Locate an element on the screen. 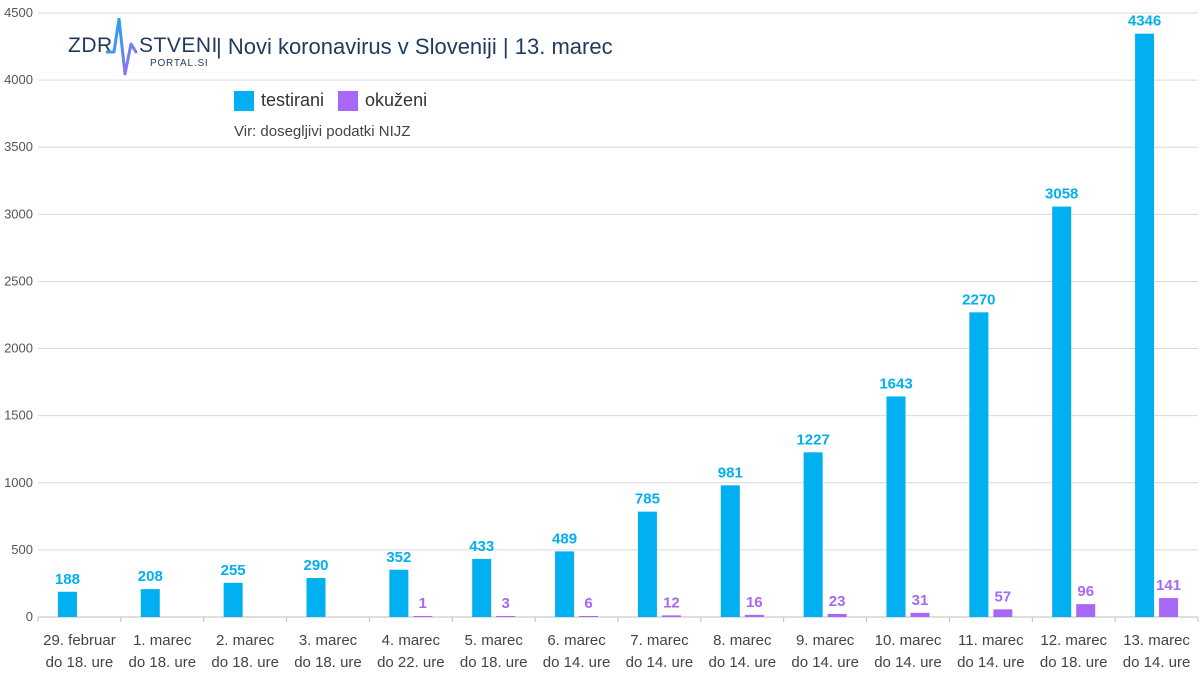  data-label: 16 is located at coordinates (754, 602).